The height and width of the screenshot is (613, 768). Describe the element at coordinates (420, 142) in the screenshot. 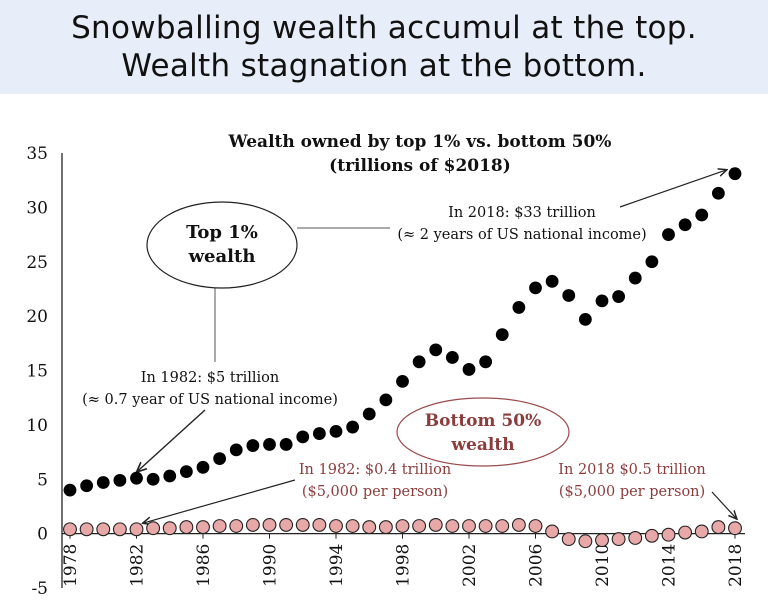

I see `chart-title: Wealth owned by top 1% vs. bottom 50%` at that location.